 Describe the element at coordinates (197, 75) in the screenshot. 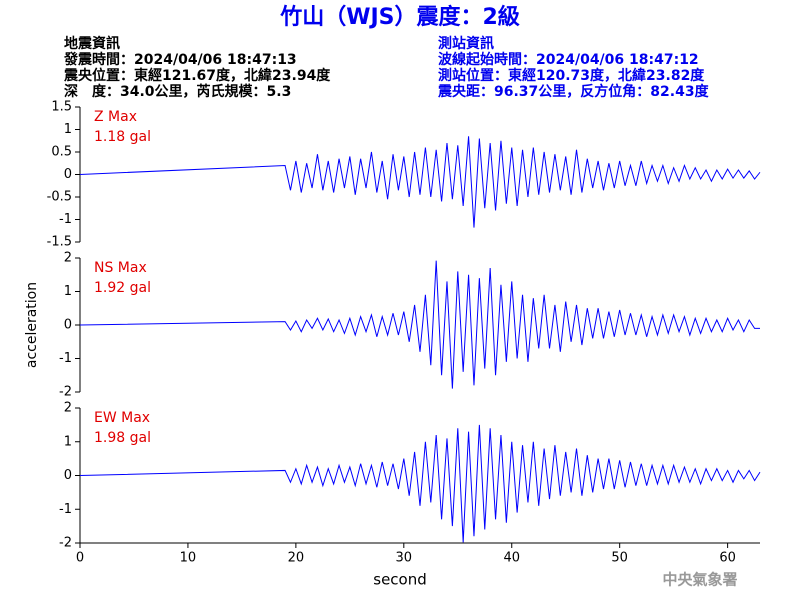

I see `info-left: 震央位置：東經121.67度，北緯23.94度` at that location.